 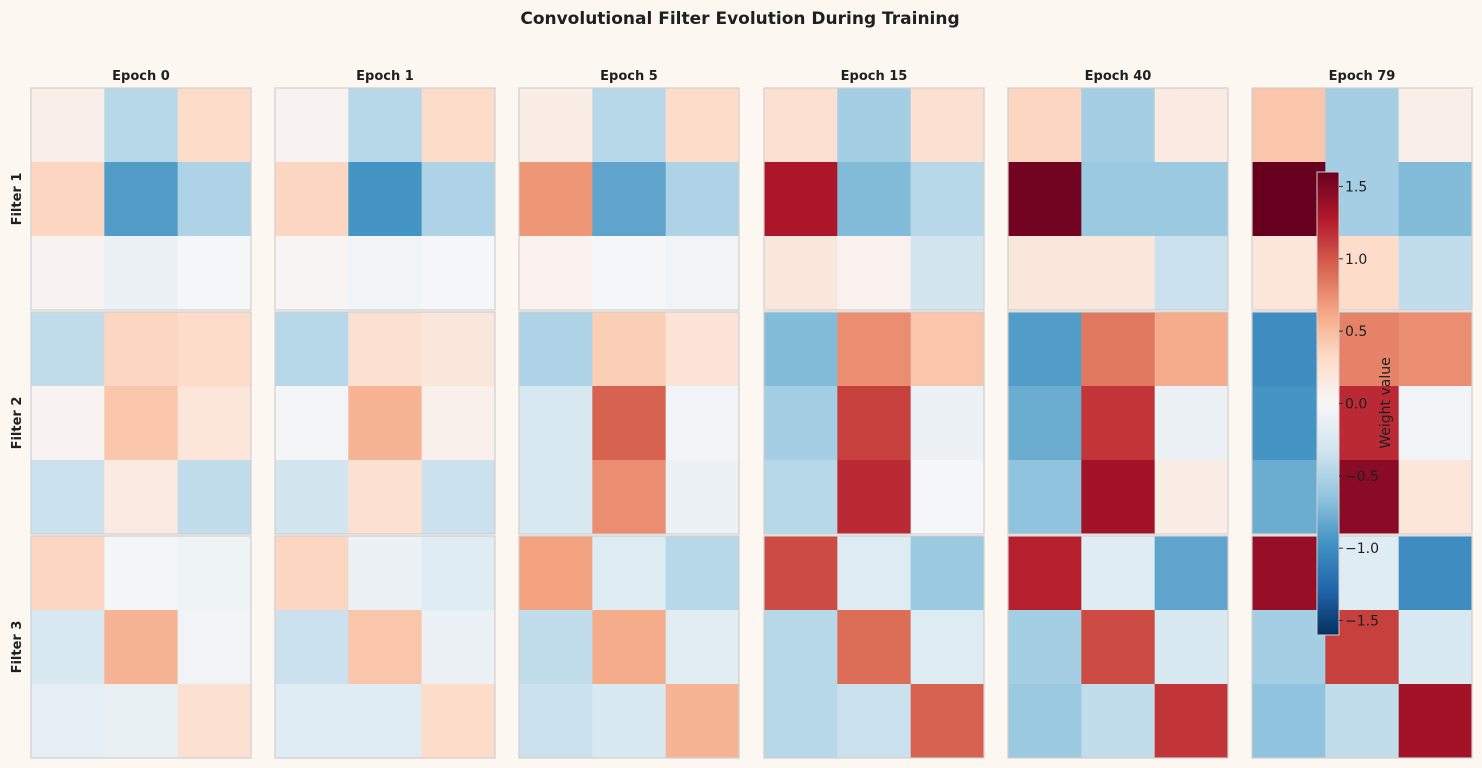 I want to click on panel-r0-c2, so click(x=629, y=199).